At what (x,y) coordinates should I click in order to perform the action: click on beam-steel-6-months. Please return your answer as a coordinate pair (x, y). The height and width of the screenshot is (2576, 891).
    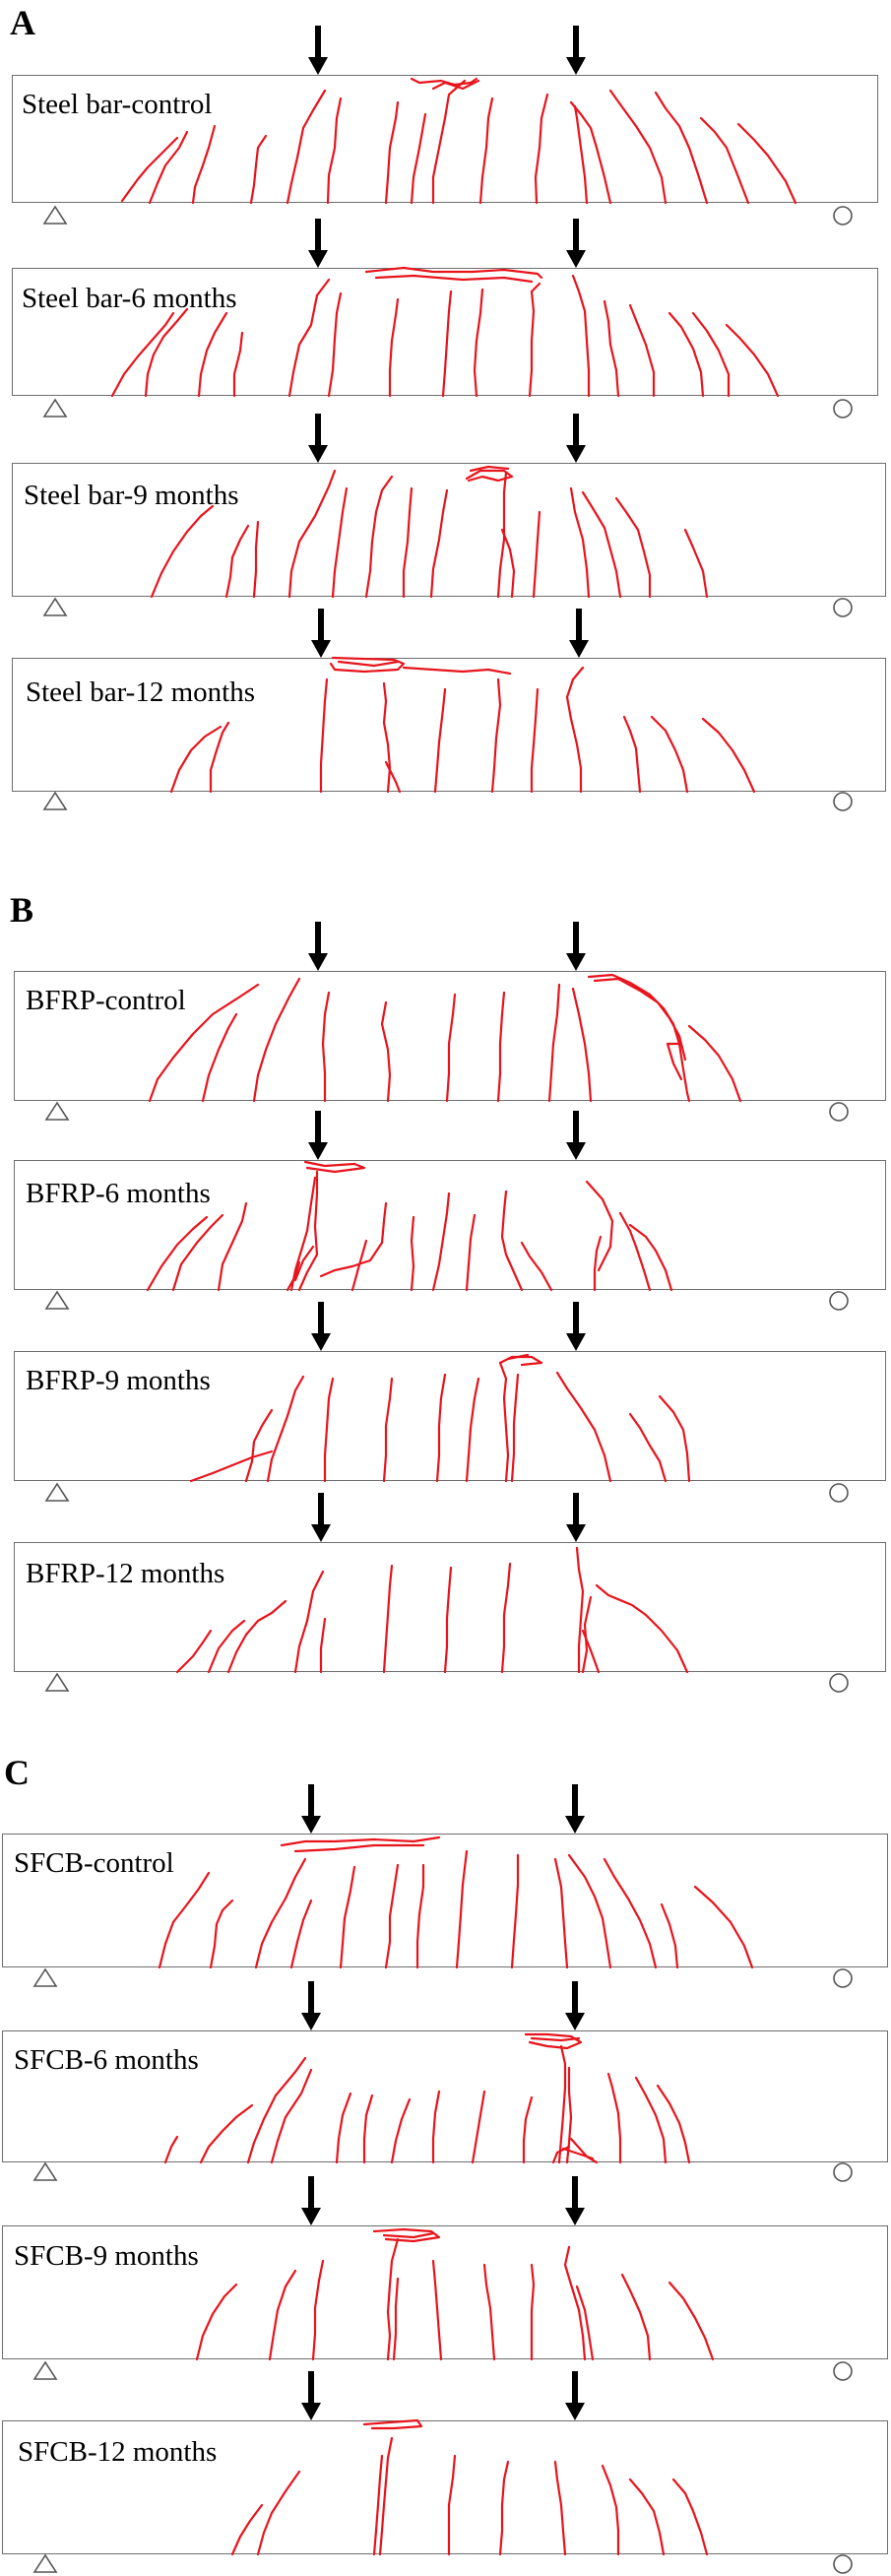
    Looking at the image, I should click on (445, 332).